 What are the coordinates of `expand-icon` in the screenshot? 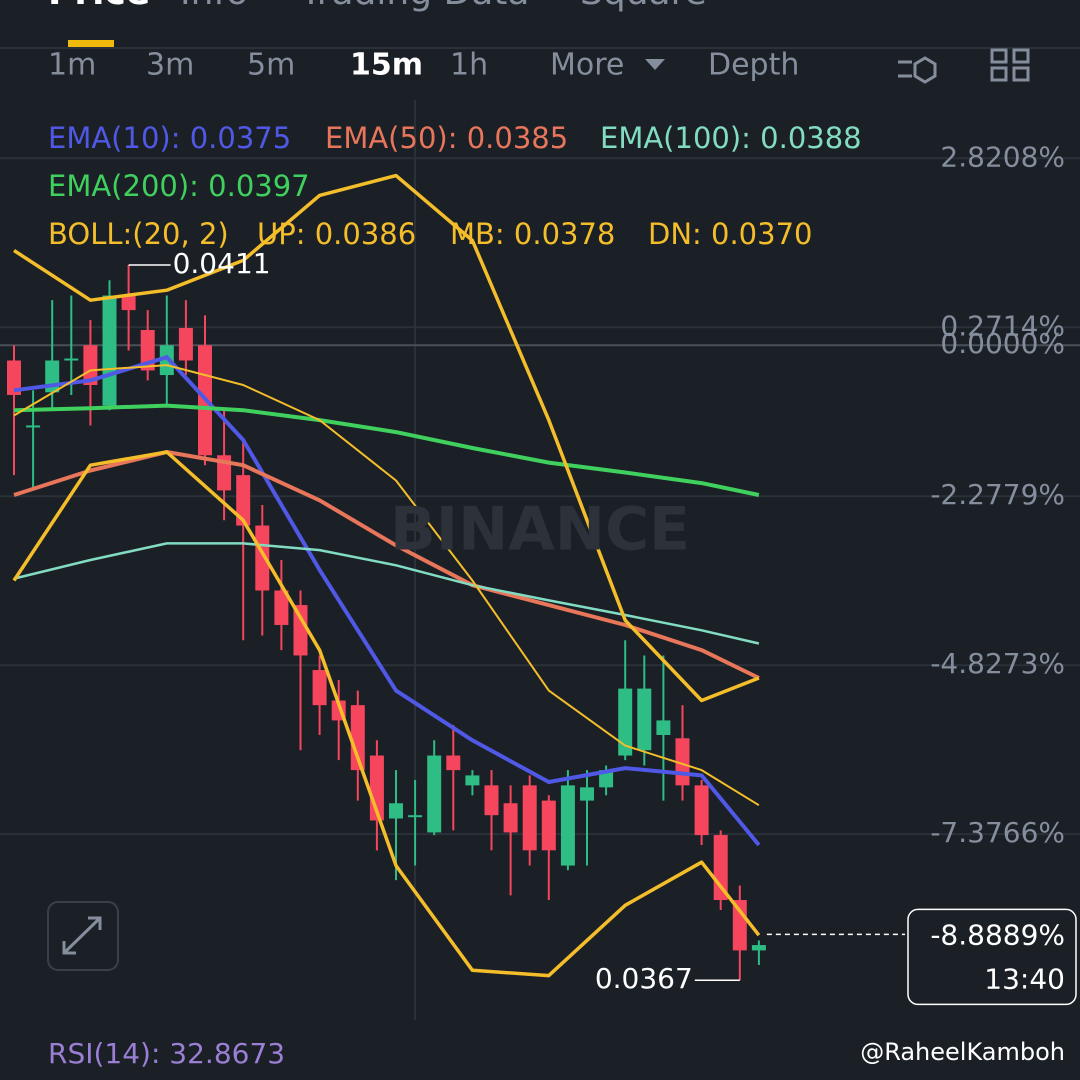 It's located at (82, 935).